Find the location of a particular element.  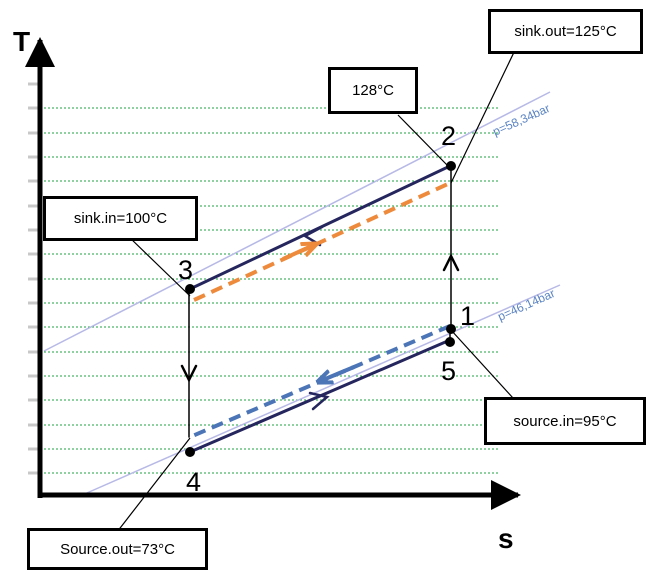

callout-source-out: Source.out=73°C is located at coordinates (117, 549).